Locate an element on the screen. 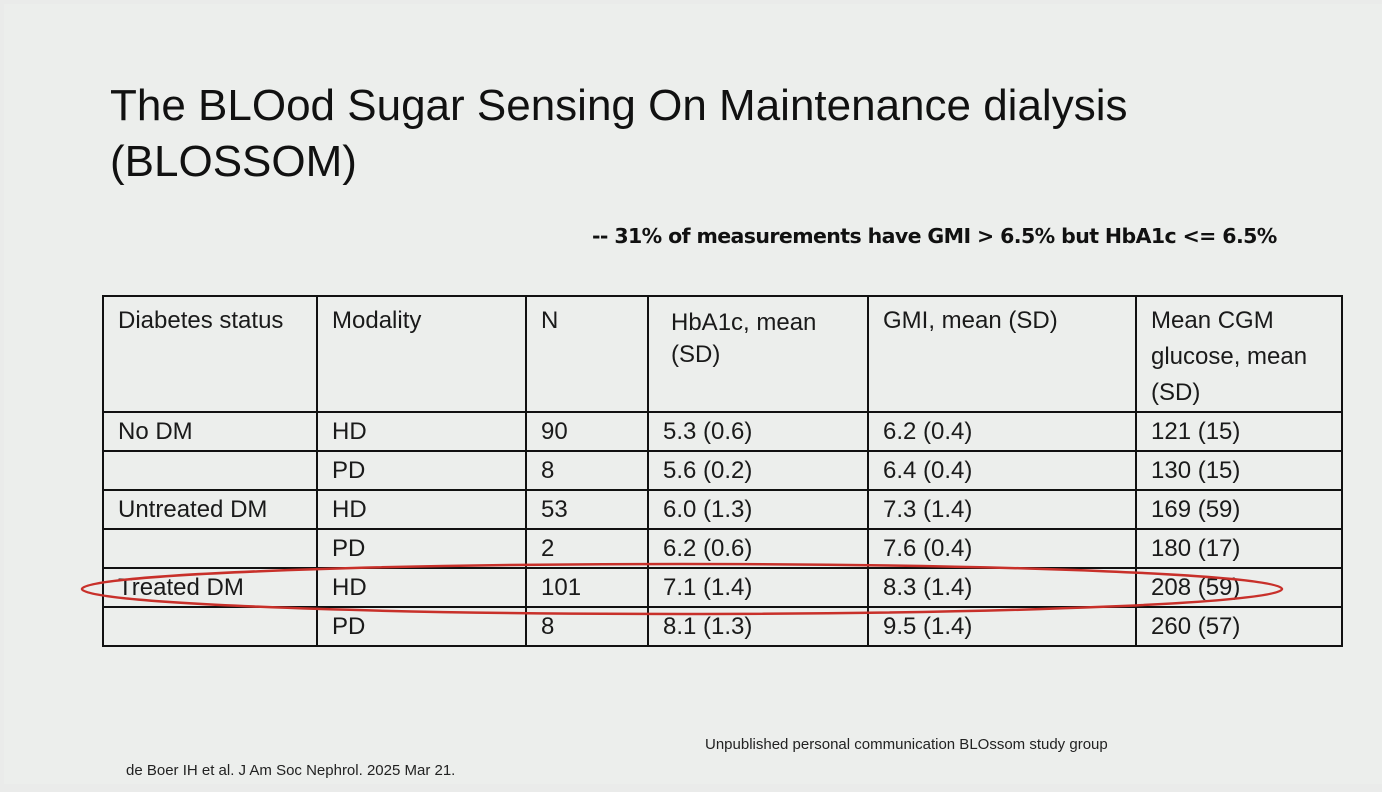 The width and height of the screenshot is (1382, 792). cell-gmi: 9.5 (1.4) is located at coordinates (1002, 626).